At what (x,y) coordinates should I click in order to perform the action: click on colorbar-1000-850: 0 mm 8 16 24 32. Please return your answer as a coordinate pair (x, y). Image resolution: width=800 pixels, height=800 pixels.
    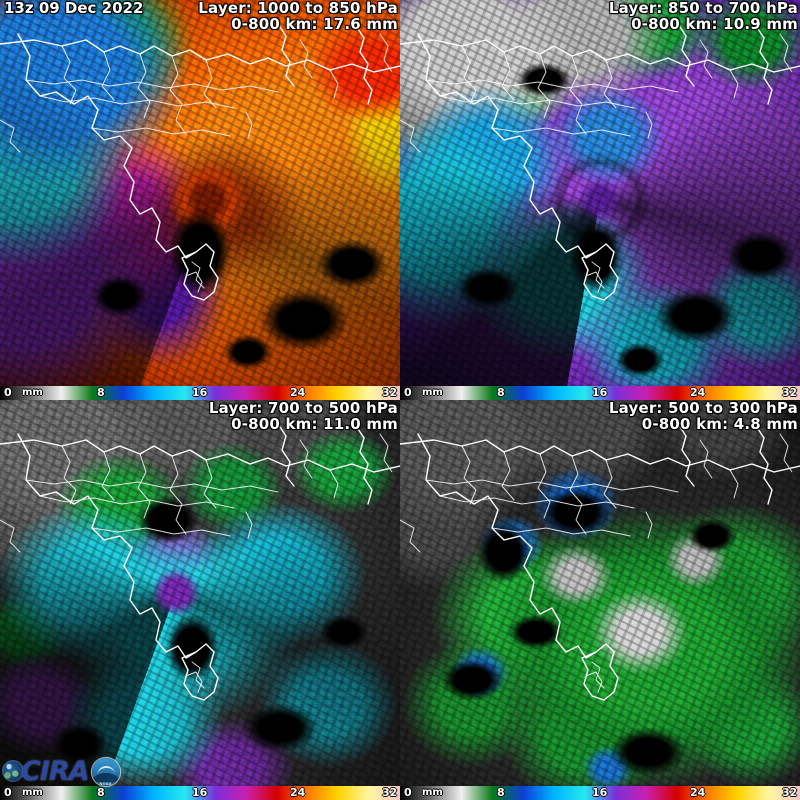
    Looking at the image, I should click on (200, 393).